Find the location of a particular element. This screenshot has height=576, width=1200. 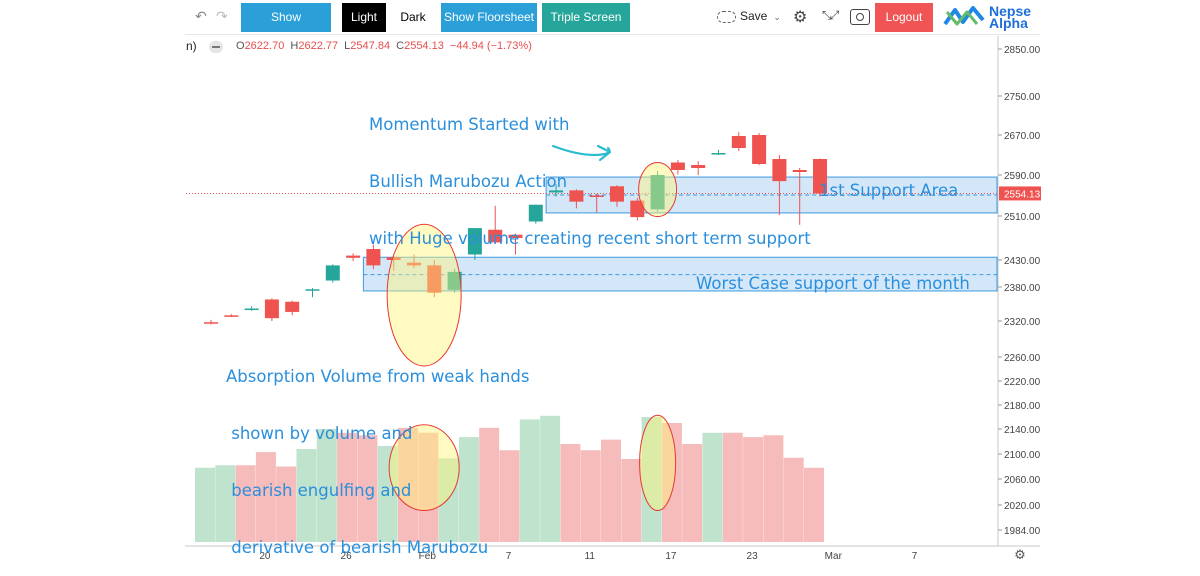

minus-icon is located at coordinates (216, 47).